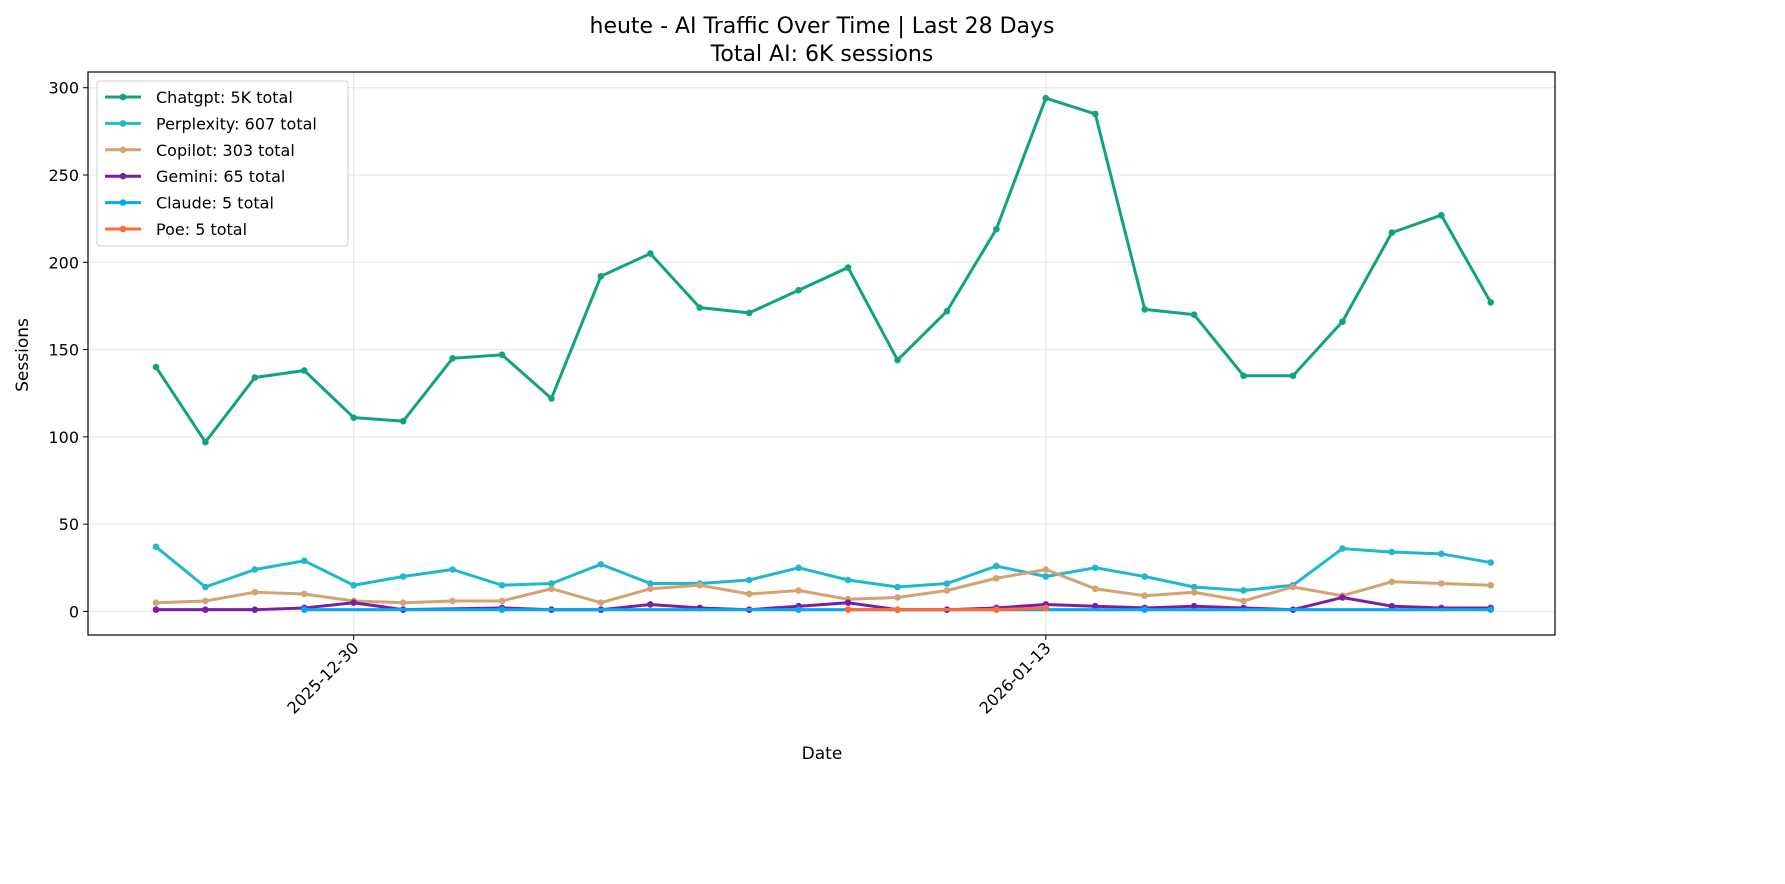  What do you see at coordinates (63, 175) in the screenshot?
I see `y-tick-label: 250` at bounding box center [63, 175].